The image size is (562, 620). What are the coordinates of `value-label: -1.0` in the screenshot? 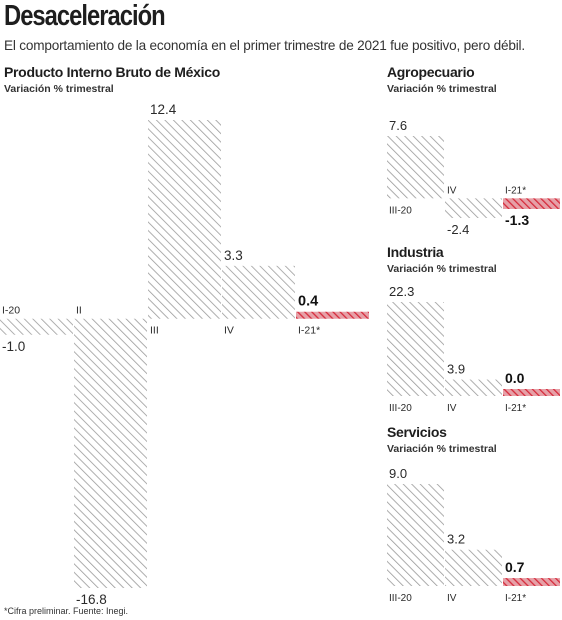 It's located at (13, 346).